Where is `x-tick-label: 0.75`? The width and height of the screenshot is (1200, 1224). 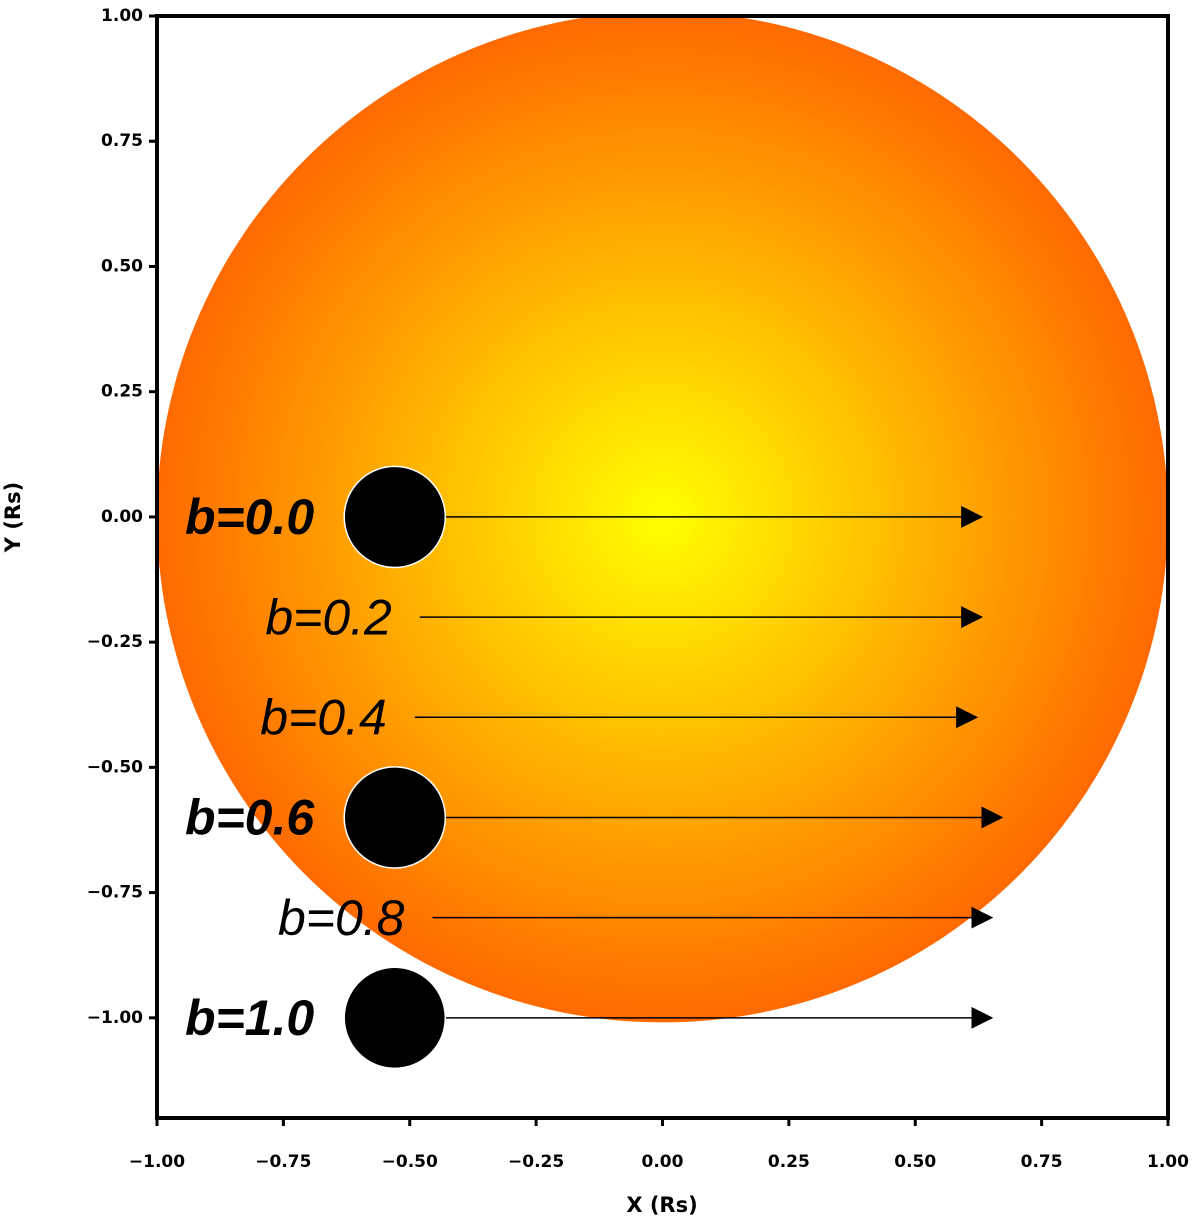 x-tick-label: 0.75 is located at coordinates (1042, 1162).